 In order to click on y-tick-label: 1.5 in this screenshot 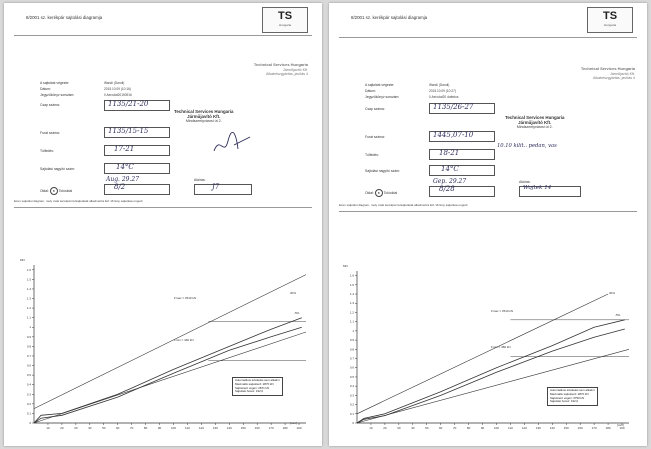, I will do `click(29, 279)`.